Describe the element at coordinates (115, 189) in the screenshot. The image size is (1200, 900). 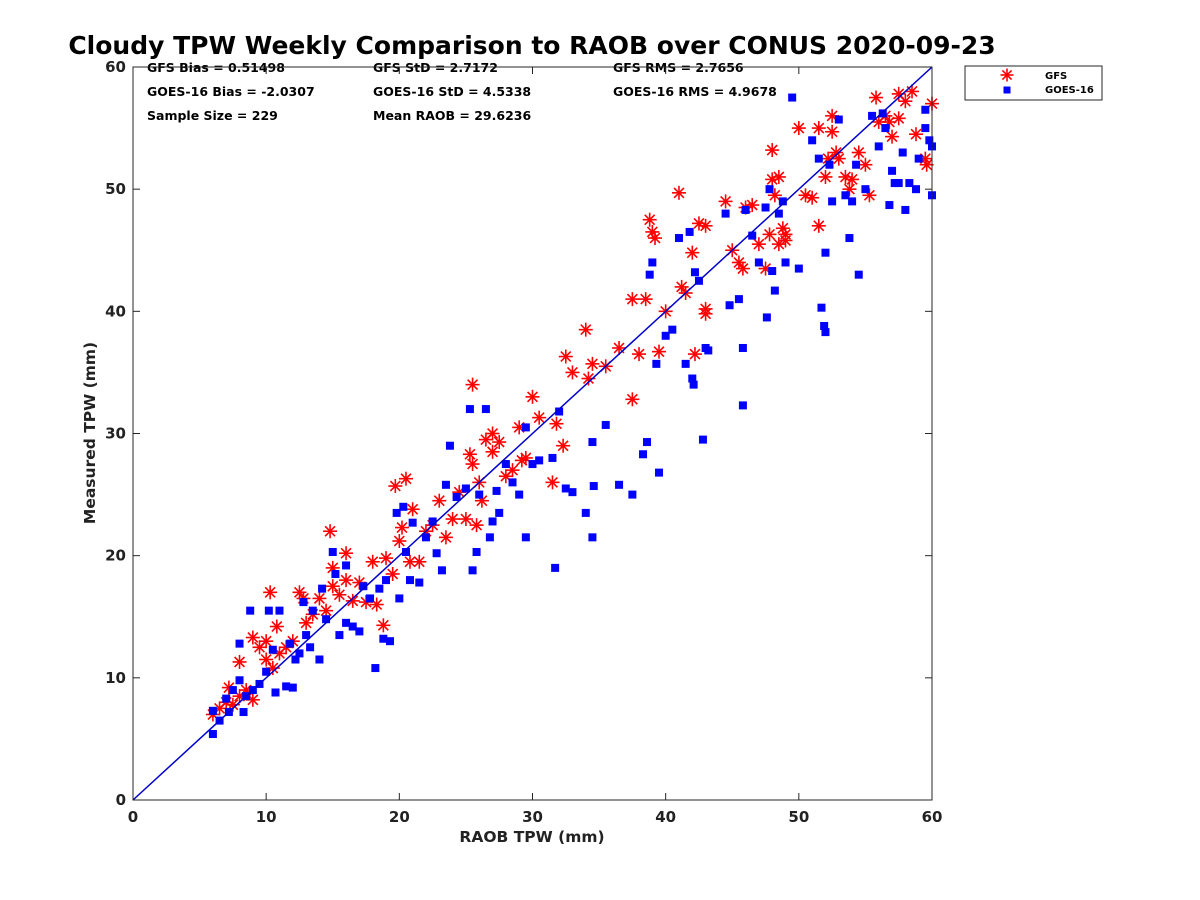
I see `y-tick-label: 50` at that location.